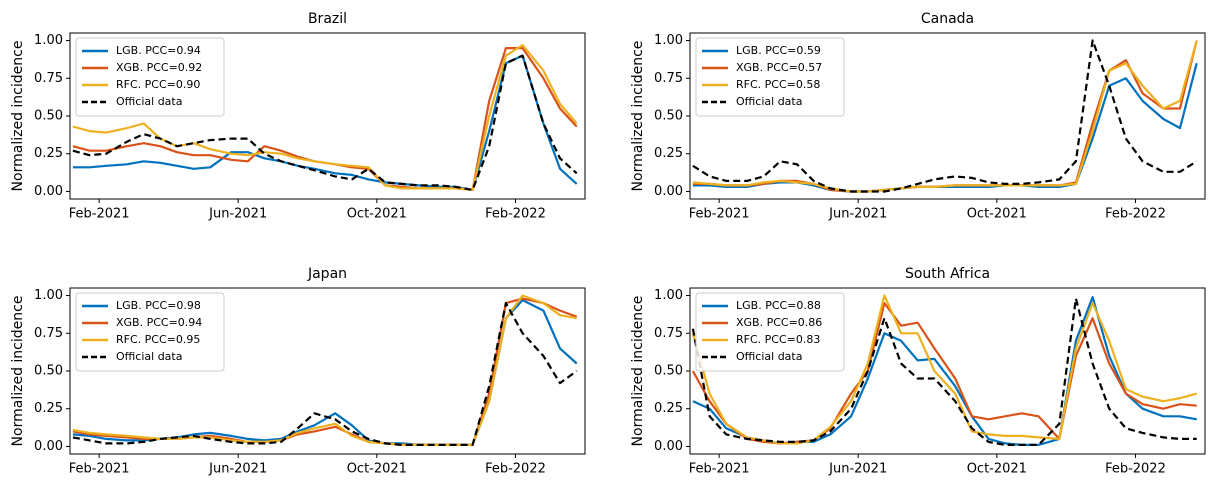 Image resolution: width=1210 pixels, height=481 pixels. I want to click on legend-label: XGB. PCC=0.92, so click(159, 67).